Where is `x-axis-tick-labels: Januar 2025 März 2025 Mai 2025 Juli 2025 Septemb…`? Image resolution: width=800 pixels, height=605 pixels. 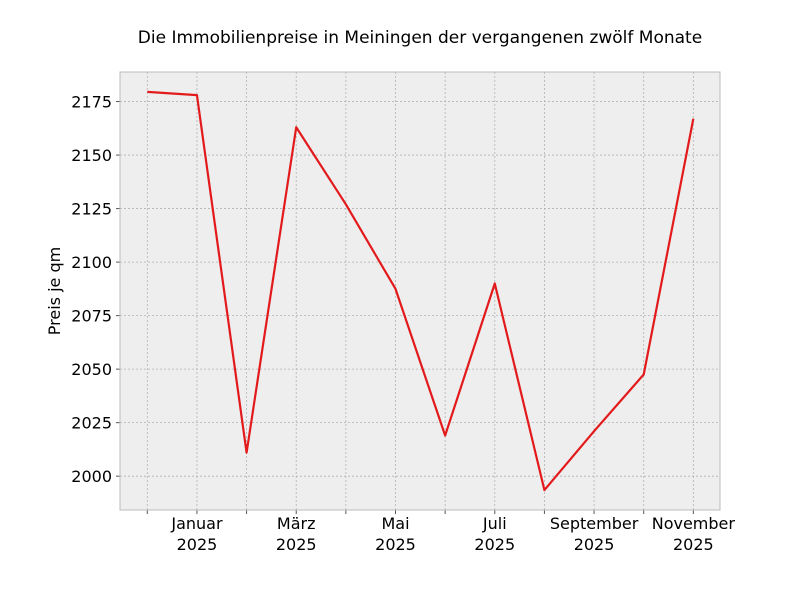 x-axis-tick-labels: Januar 2025 März 2025 Mai 2025 Juli 2025 Septemb… is located at coordinates (452, 534).